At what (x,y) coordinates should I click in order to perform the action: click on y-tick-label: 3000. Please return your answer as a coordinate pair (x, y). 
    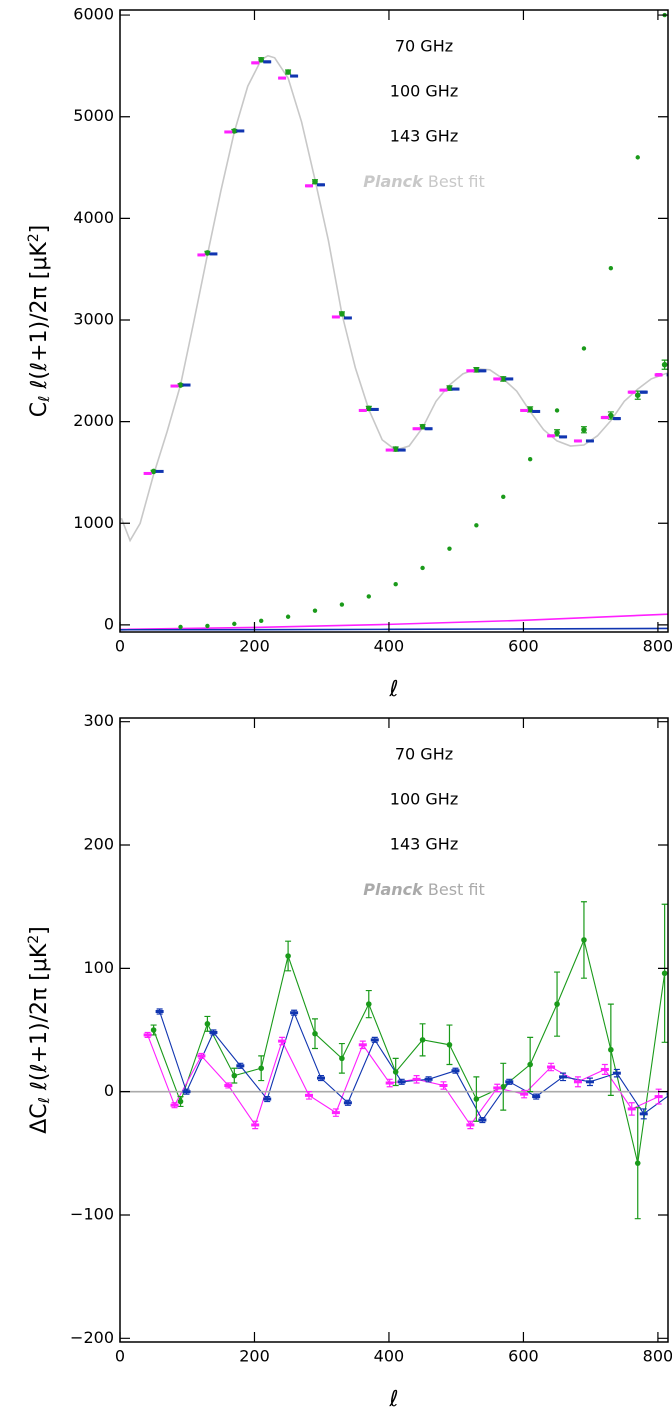
    Looking at the image, I should click on (93, 318).